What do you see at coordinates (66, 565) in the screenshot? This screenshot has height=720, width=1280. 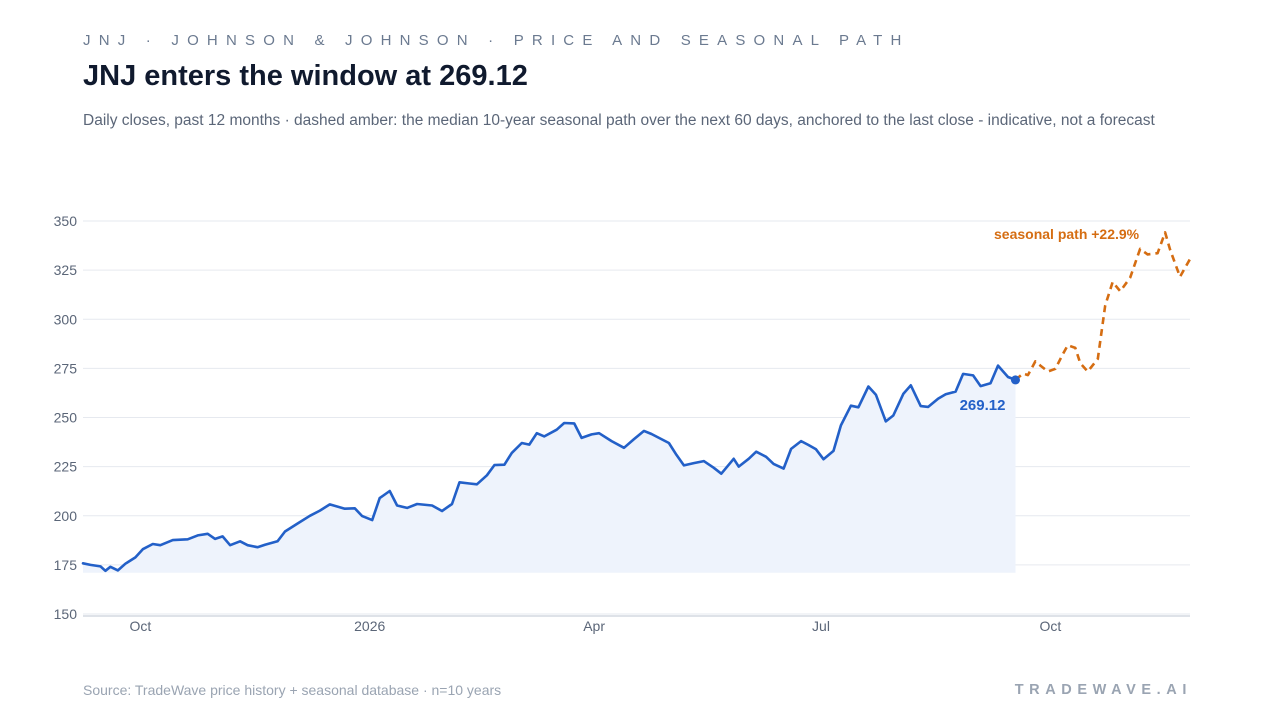 I see `y-tick-label: 175` at bounding box center [66, 565].